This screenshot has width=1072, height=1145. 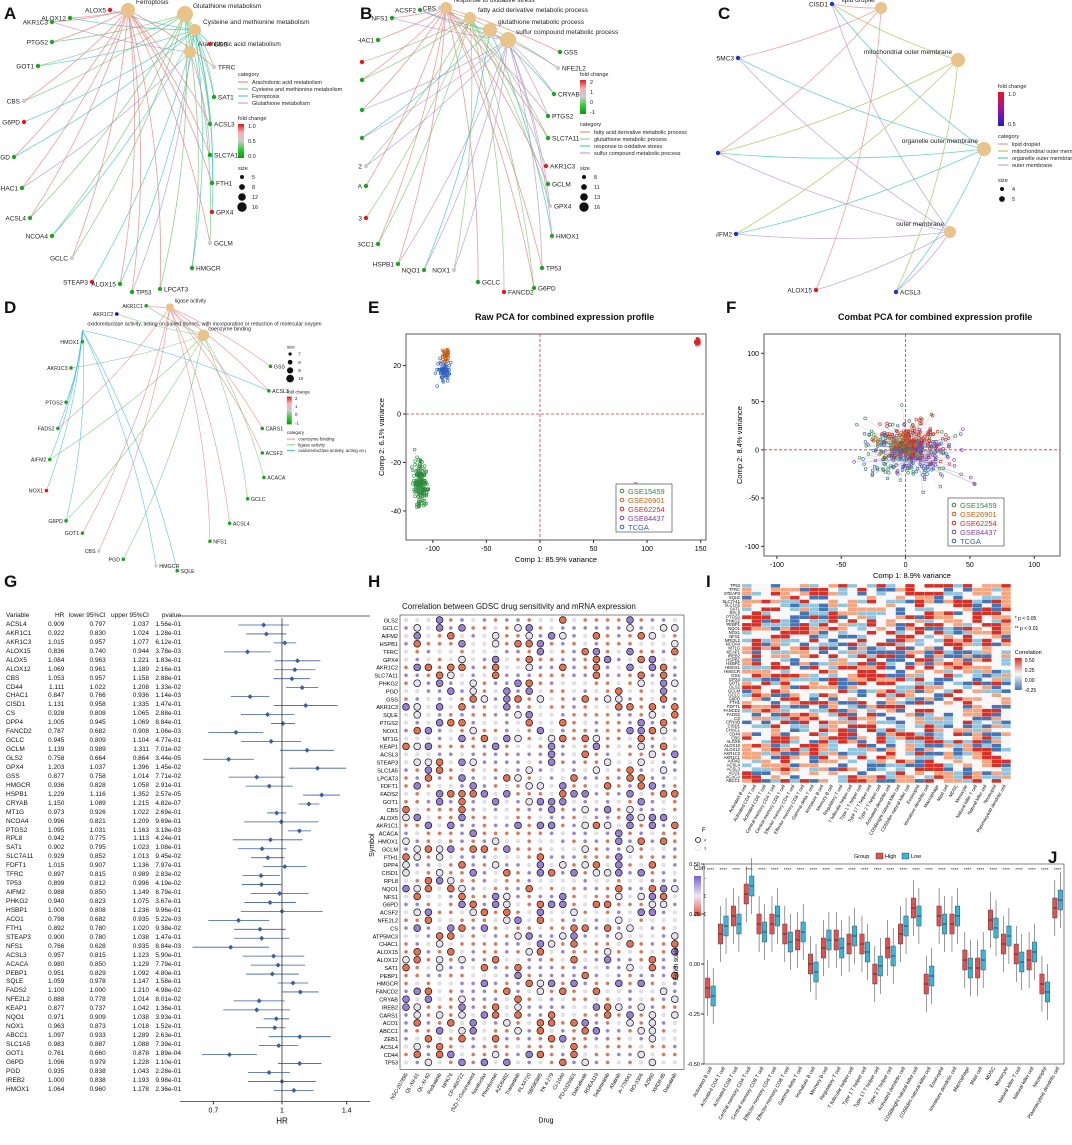 What do you see at coordinates (592, 113) in the screenshot?
I see `legend-tick: -1` at bounding box center [592, 113].